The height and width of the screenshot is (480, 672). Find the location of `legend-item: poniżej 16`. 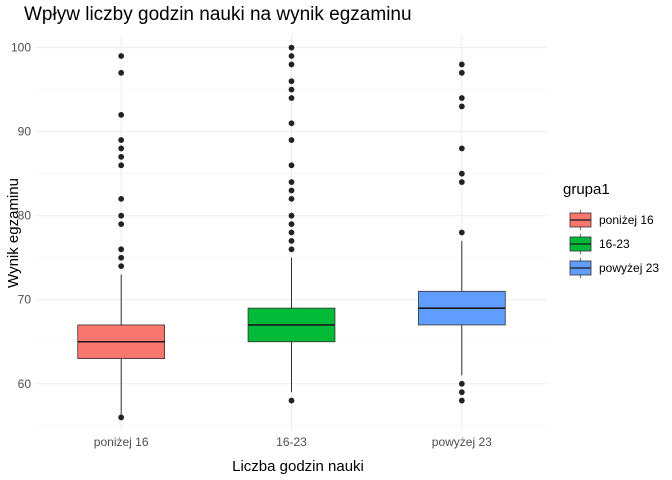

legend-item: poniżej 16 is located at coordinates (611, 220).